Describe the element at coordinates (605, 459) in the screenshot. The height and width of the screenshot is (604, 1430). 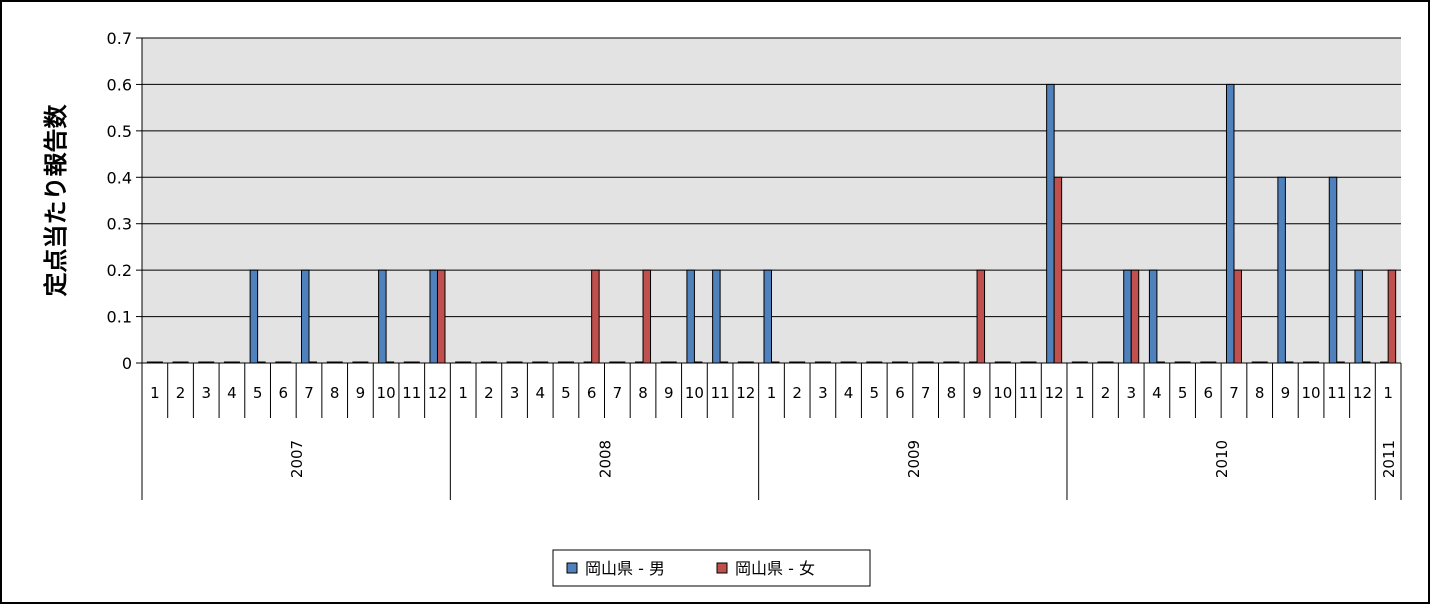
I see `x-group-label: 2008` at that location.